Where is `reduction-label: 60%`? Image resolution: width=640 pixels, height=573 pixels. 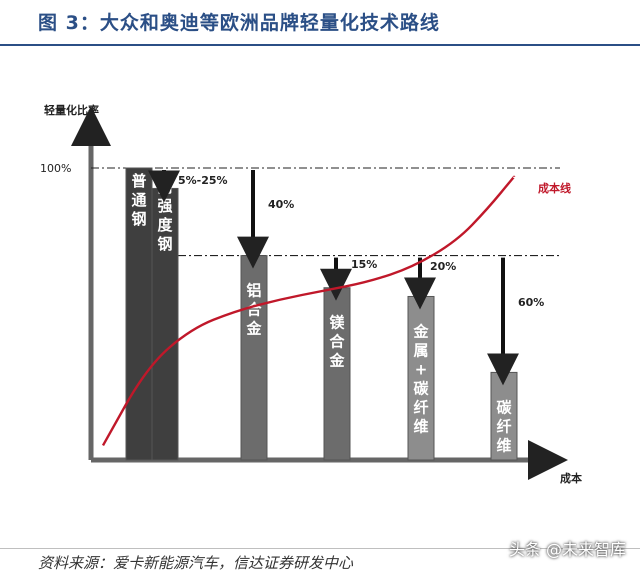 reduction-label: 60% is located at coordinates (531, 302).